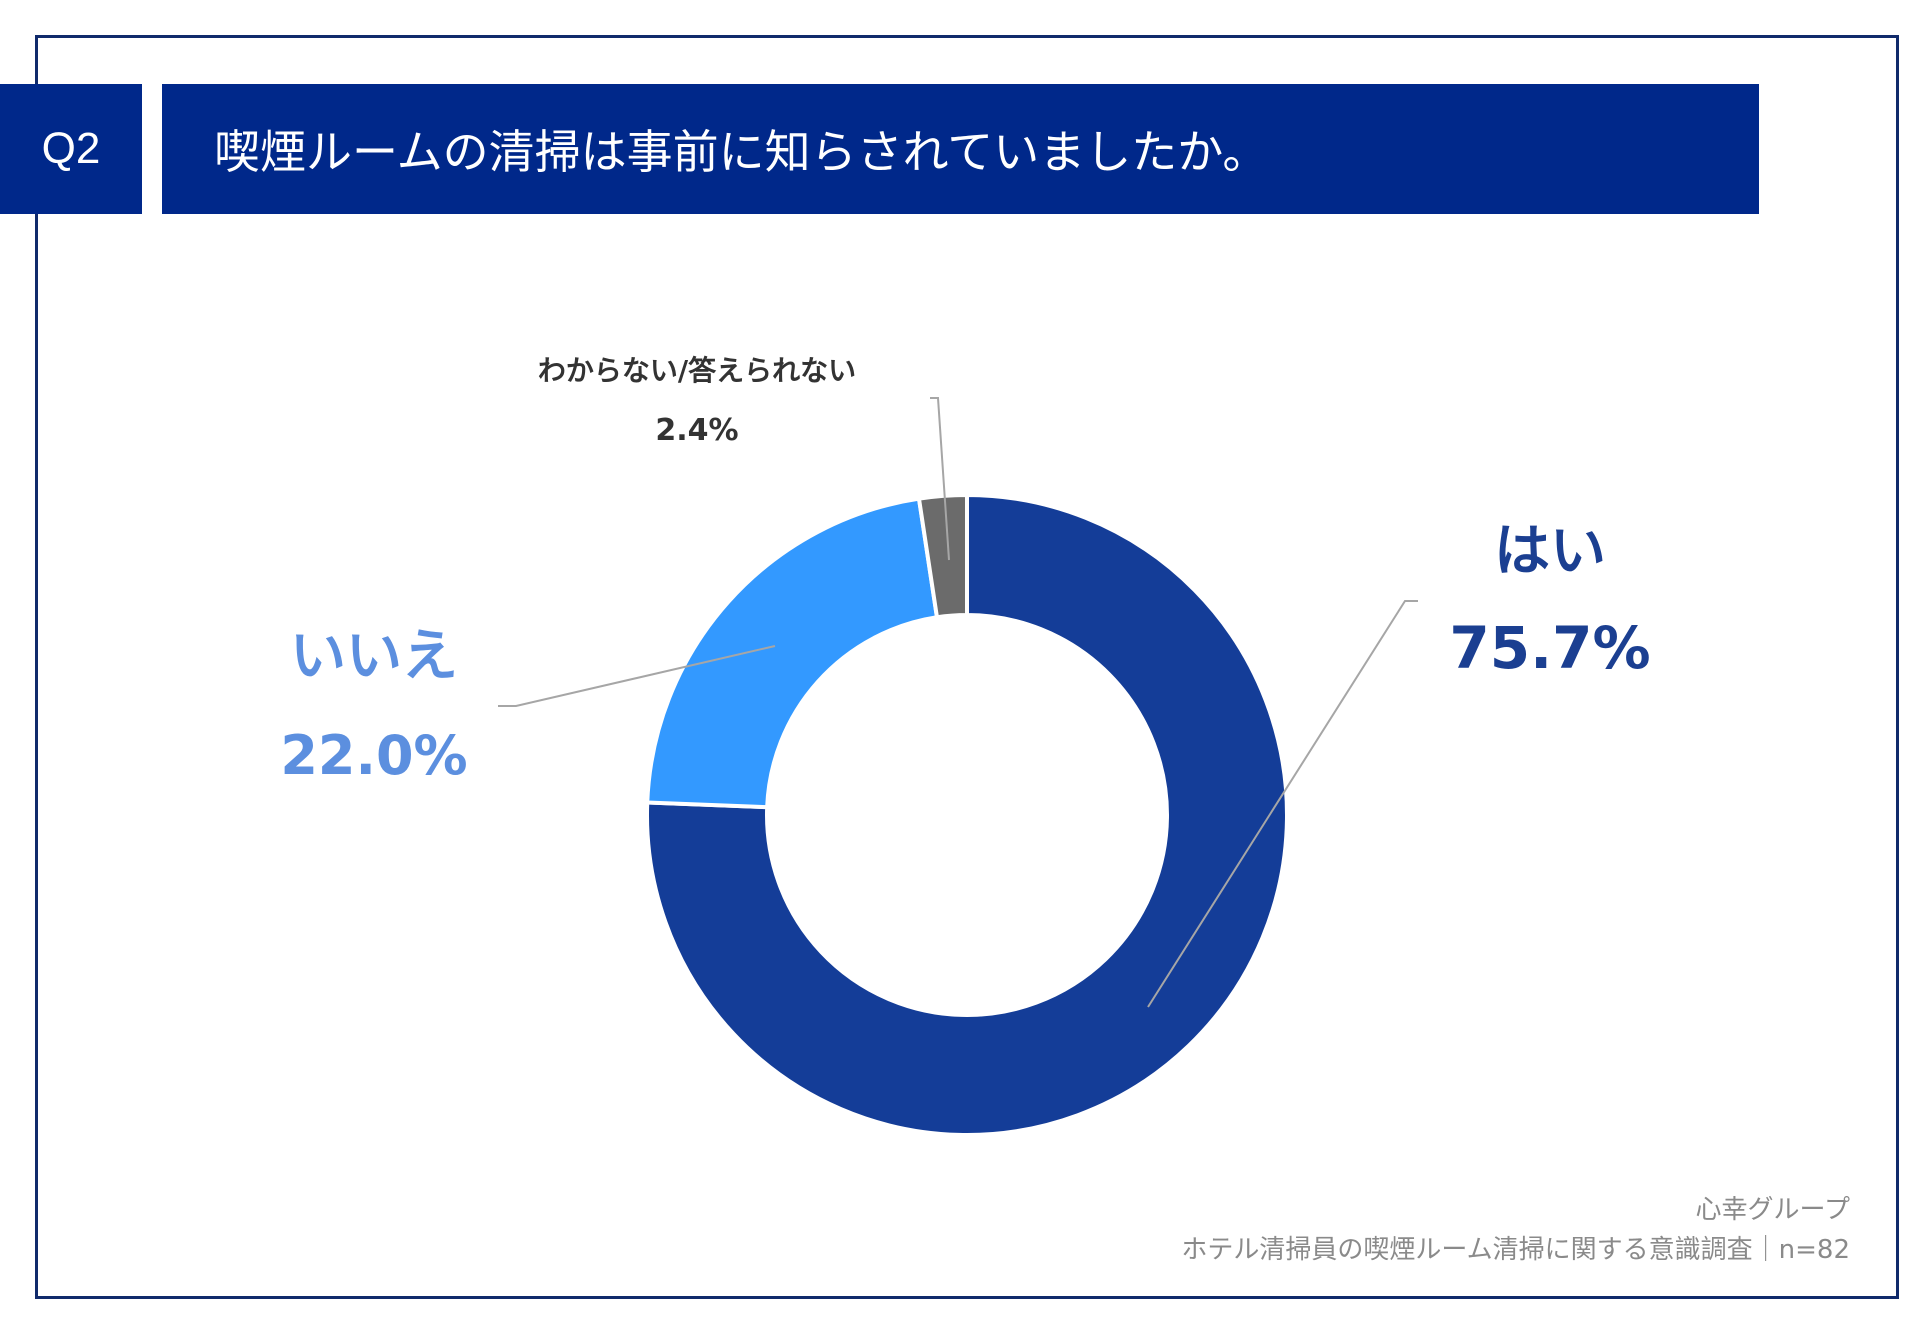 This screenshot has height=1329, width=1920. Describe the element at coordinates (373, 755) in the screenshot. I see `slice-value-no: 22.0%` at that location.